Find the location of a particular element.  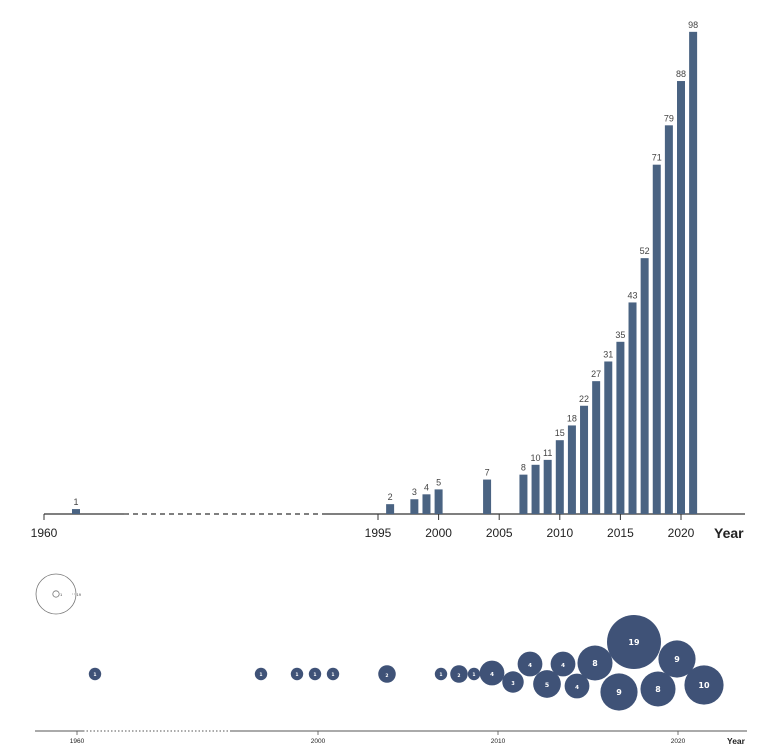

bubble-value-label: 8 is located at coordinates (594, 663).